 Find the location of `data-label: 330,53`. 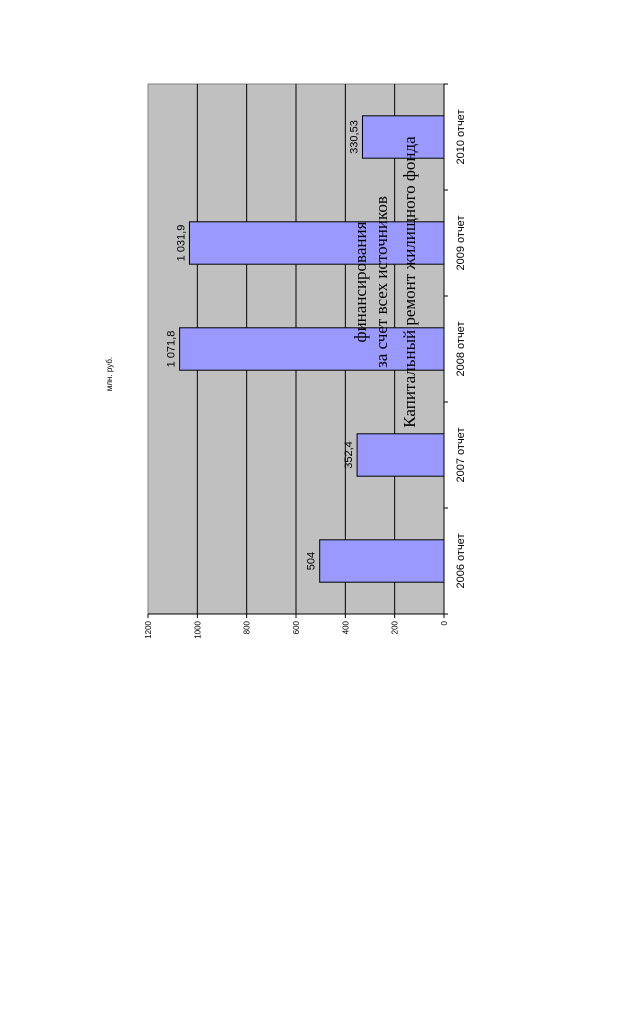

data-label: 330,53 is located at coordinates (354, 137).